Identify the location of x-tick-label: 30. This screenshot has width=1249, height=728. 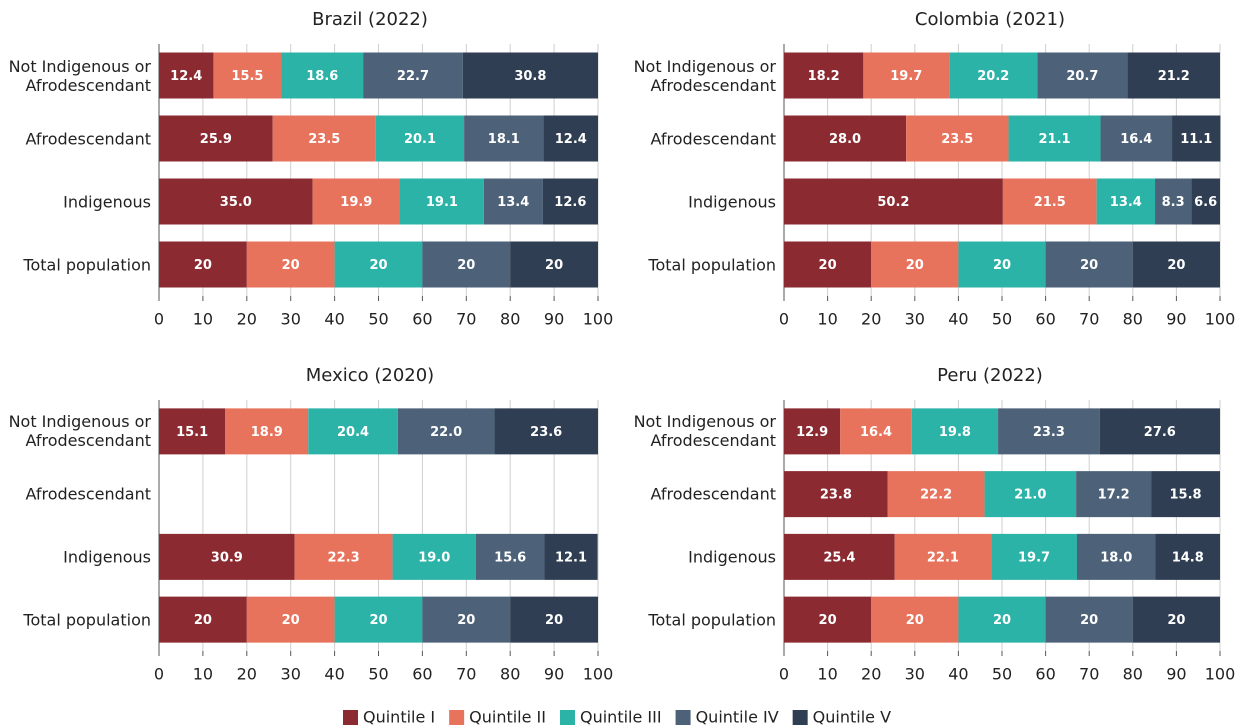
(291, 319).